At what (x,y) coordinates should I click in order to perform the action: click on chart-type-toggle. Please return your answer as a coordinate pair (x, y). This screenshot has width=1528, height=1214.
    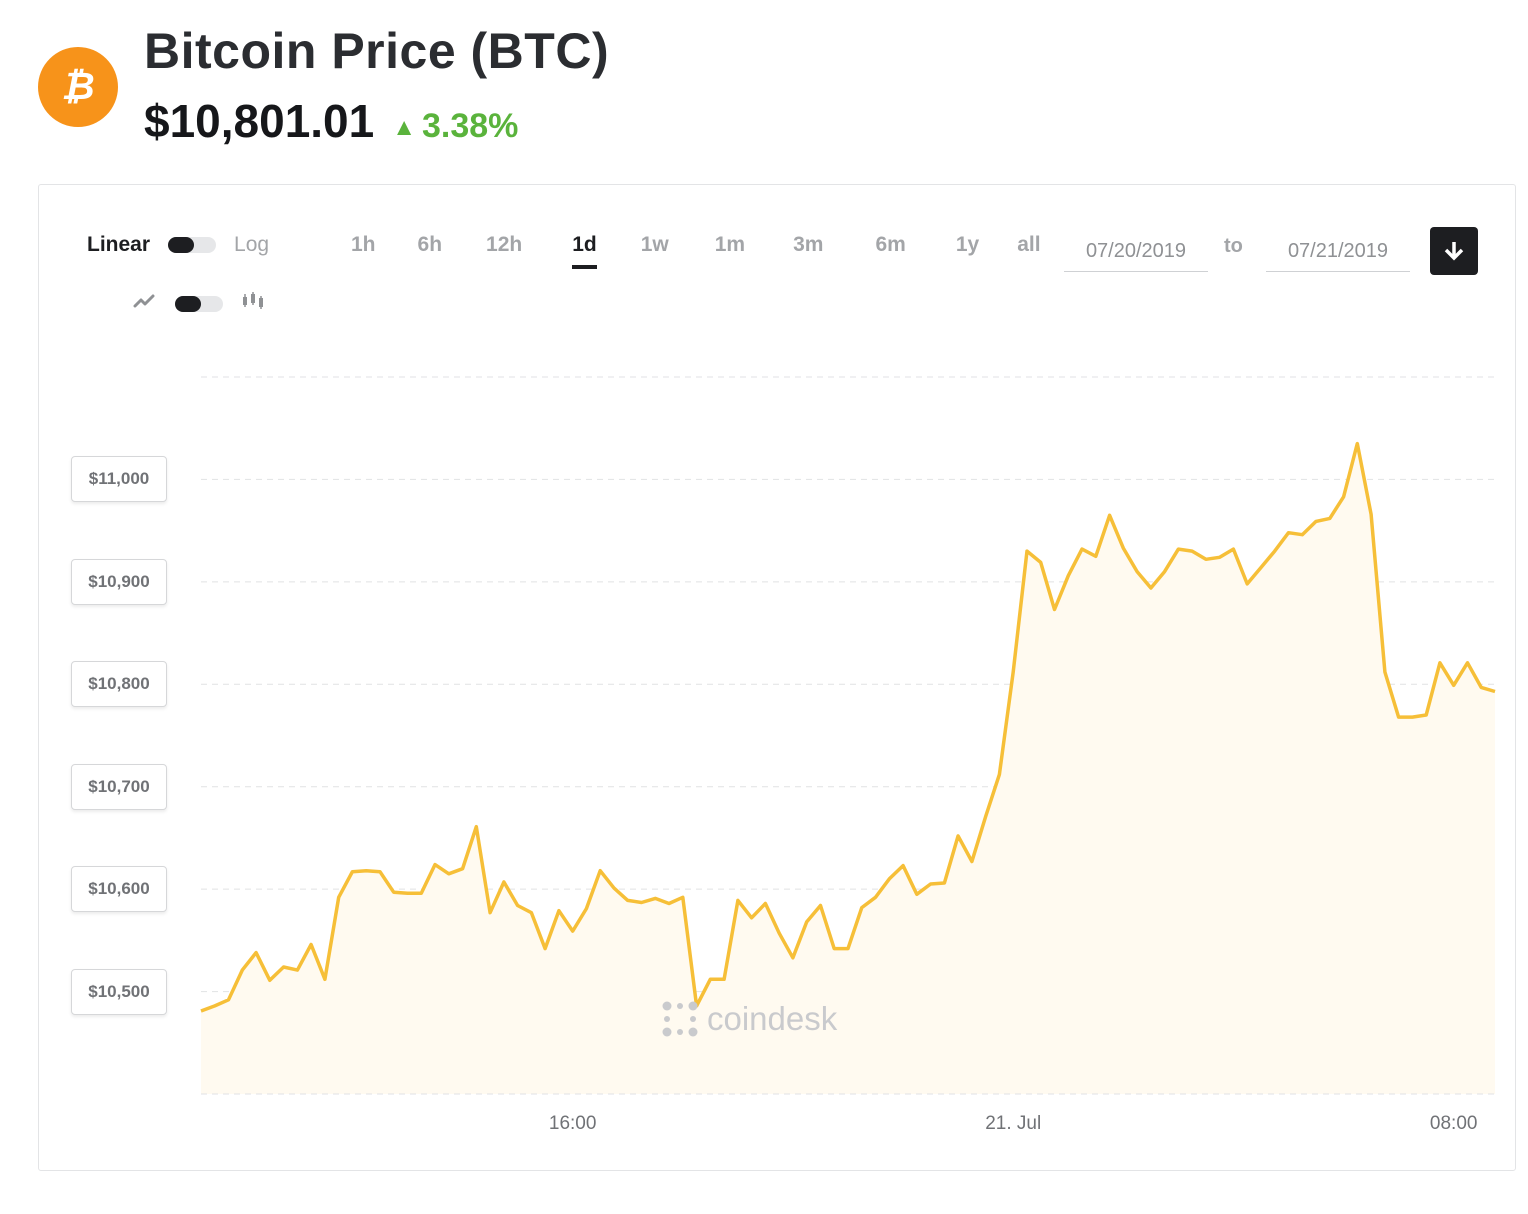
    Looking at the image, I should click on (199, 303).